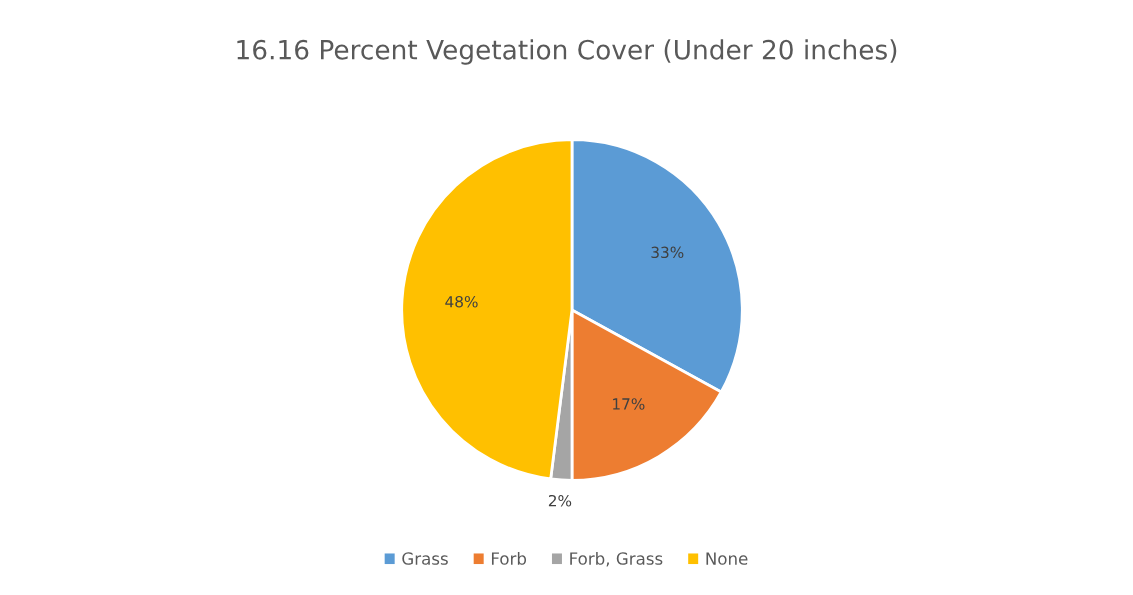 The width and height of the screenshot is (1133, 595). What do you see at coordinates (509, 558) in the screenshot?
I see `legend-label: Forb` at bounding box center [509, 558].